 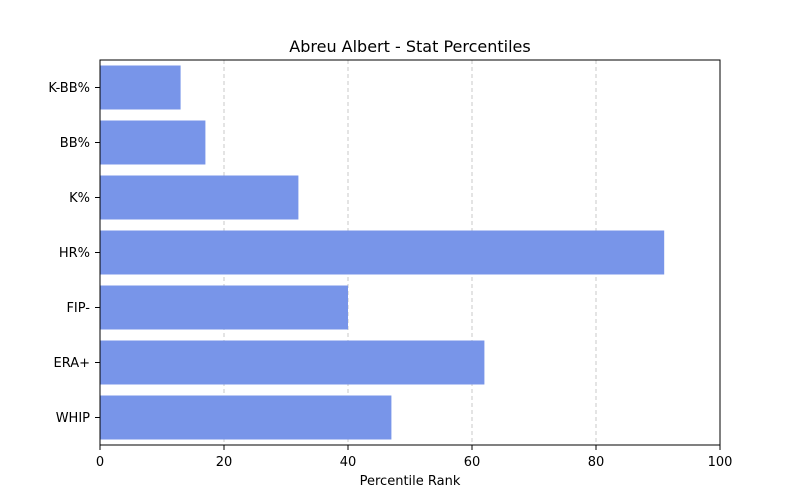 I want to click on y-tick-label: WHIP, so click(x=73, y=418).